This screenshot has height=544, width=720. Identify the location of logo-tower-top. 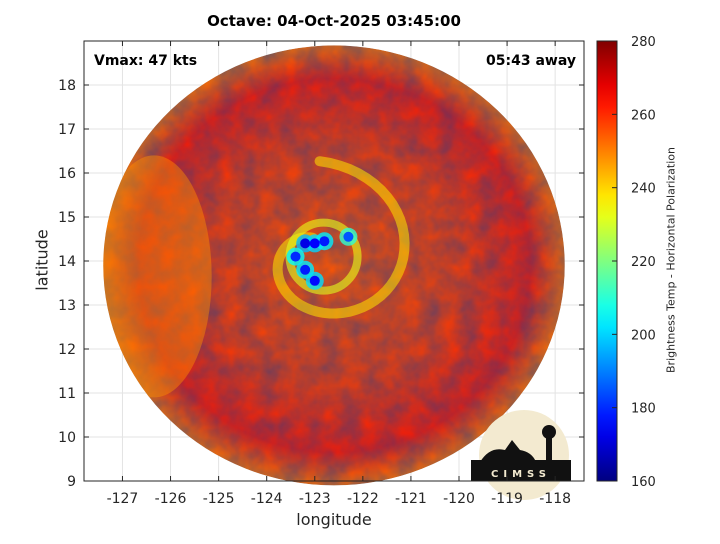
(549, 432).